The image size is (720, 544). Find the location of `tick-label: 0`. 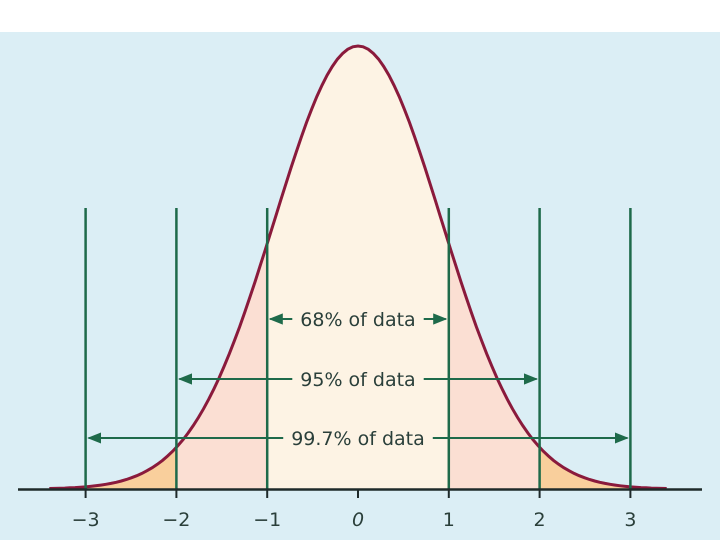

tick-label: 0 is located at coordinates (358, 520).